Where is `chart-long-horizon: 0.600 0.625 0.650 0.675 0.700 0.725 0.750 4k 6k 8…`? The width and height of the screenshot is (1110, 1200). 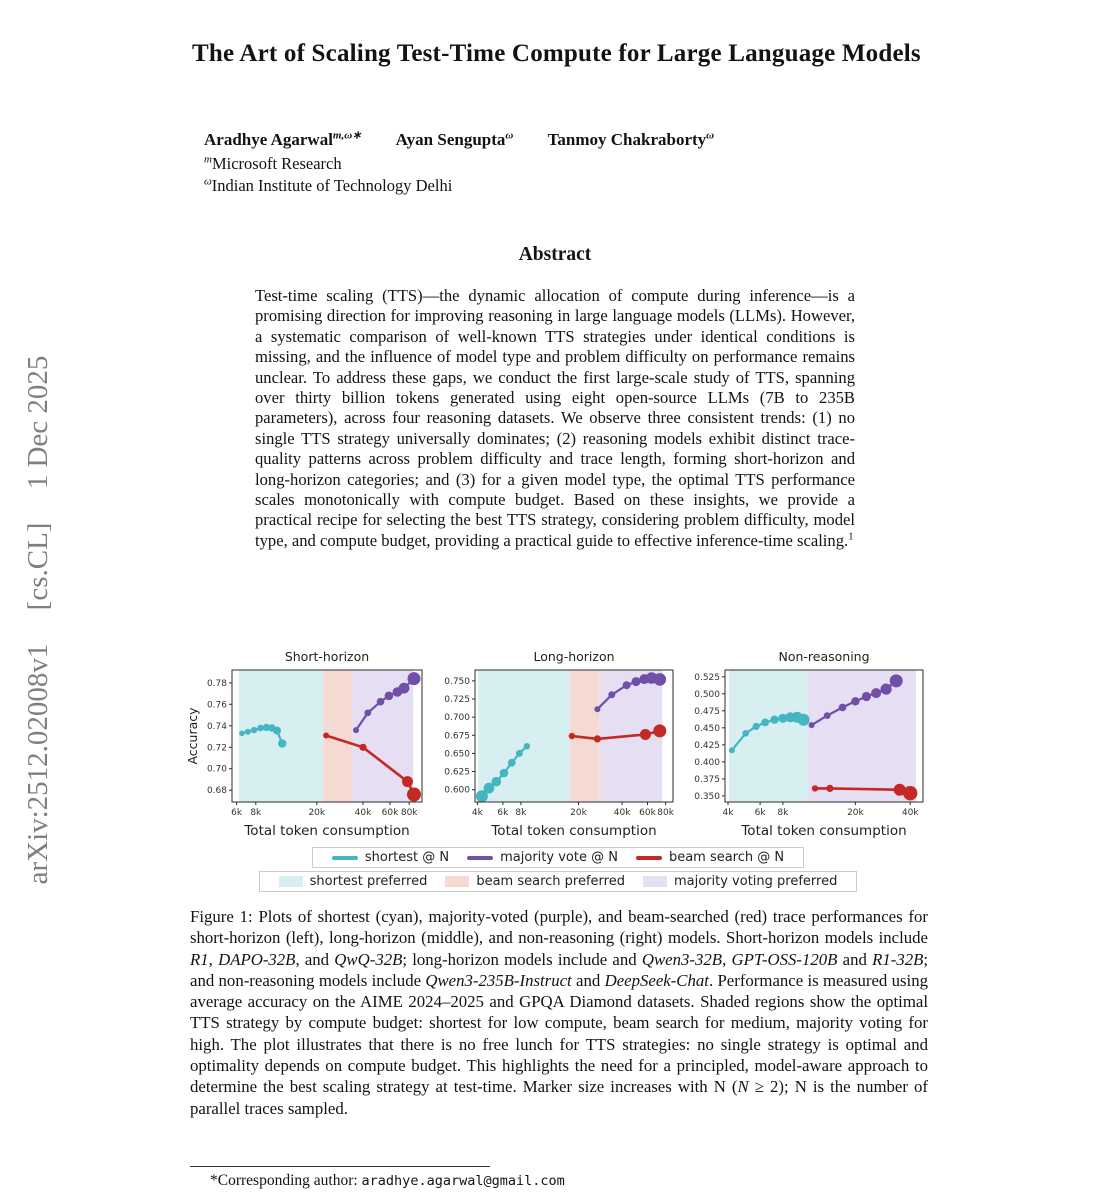 chart-long-horizon: 0.600 0.625 0.650 0.675 0.700 0.725 0.750 4k 6k 8… is located at coordinates (558, 746).